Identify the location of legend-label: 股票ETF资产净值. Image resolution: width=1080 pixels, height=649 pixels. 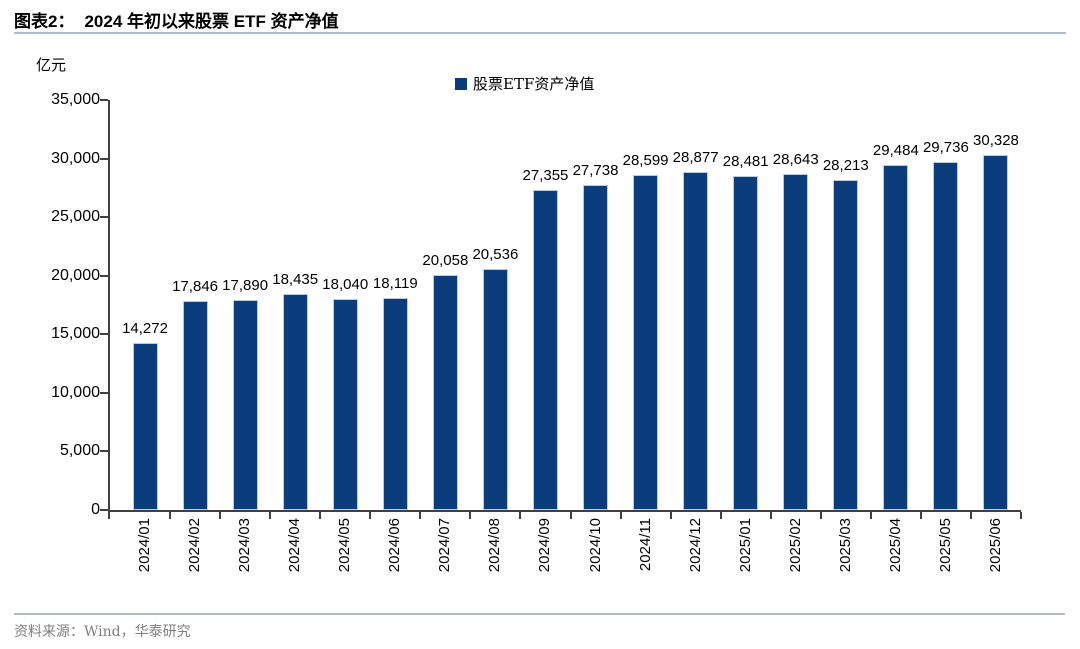
(534, 84).